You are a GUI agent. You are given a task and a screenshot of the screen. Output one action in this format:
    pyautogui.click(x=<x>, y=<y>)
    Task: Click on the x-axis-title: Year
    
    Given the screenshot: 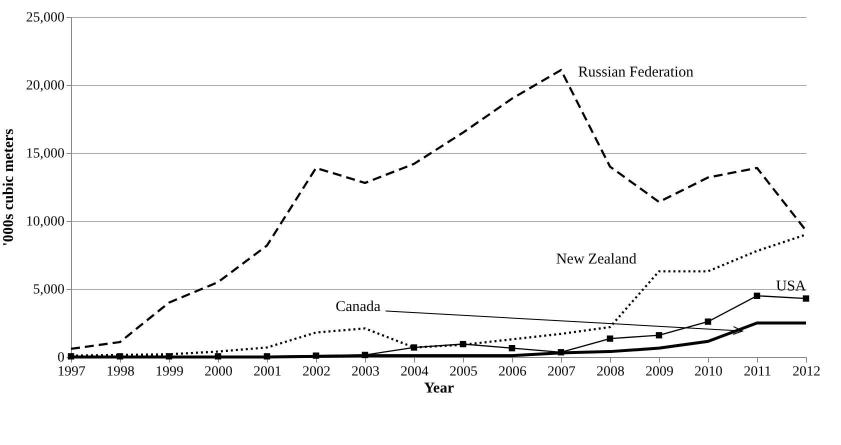 What is the action you would take?
    pyautogui.click(x=439, y=388)
    